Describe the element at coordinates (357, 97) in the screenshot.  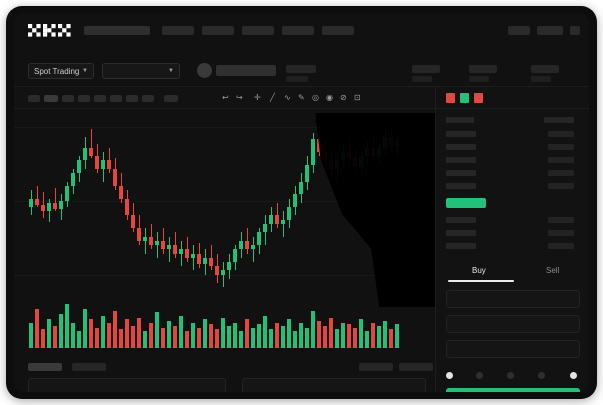
I see `trash-icon: ⊡` at that location.